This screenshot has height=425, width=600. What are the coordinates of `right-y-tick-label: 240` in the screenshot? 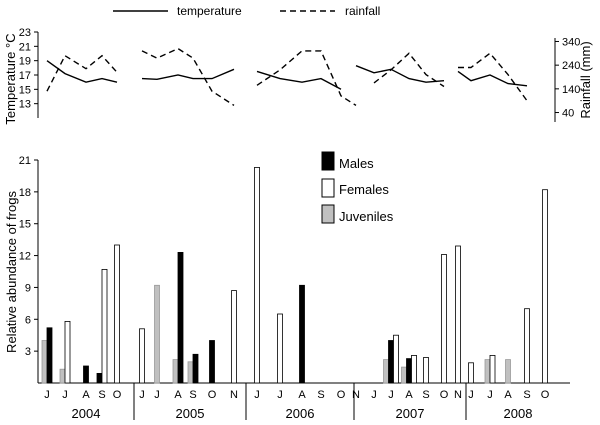 It's located at (571, 66).